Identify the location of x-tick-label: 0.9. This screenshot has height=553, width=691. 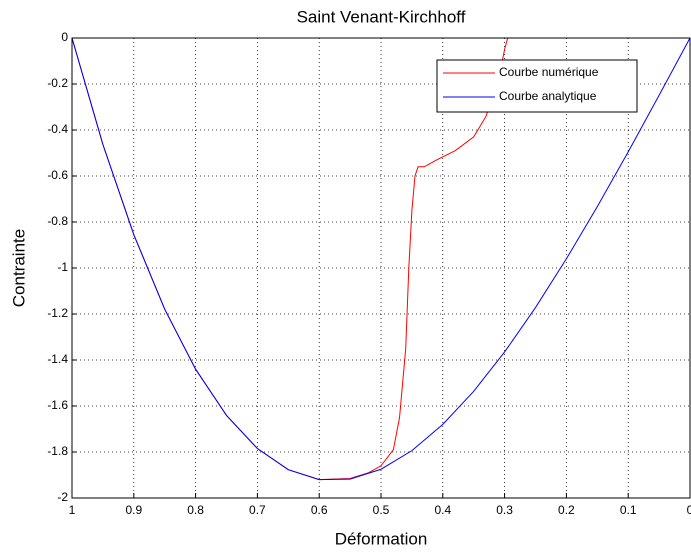
(133, 510).